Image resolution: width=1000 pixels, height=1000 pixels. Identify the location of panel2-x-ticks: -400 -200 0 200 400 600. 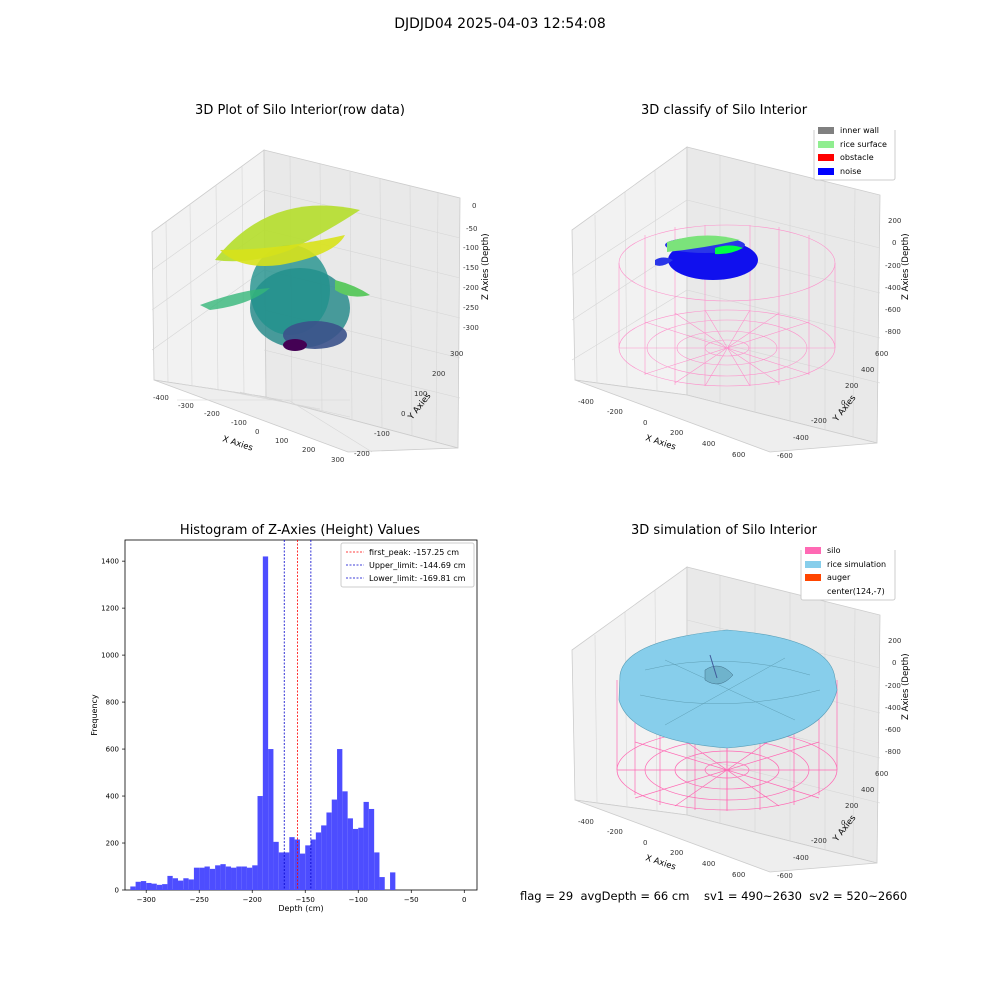
(661, 428).